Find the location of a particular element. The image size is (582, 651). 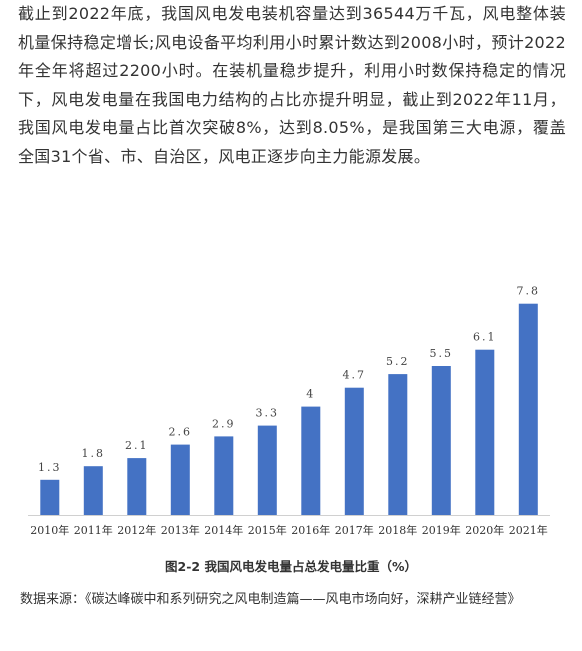

bar-2017年 is located at coordinates (354, 451).